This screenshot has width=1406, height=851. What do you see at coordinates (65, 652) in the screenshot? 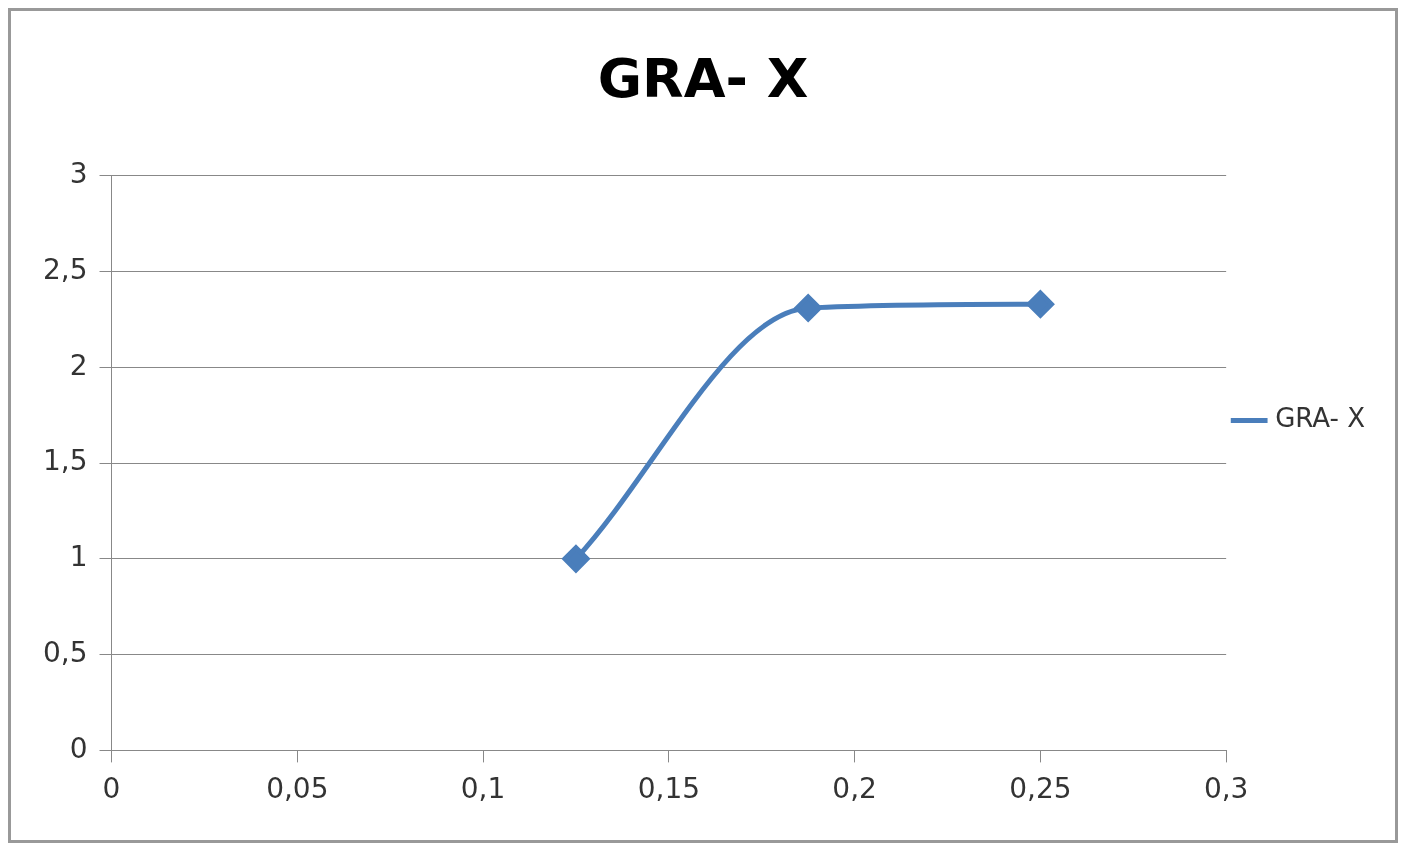
I see `y-tick-label: 0,5` at bounding box center [65, 652].